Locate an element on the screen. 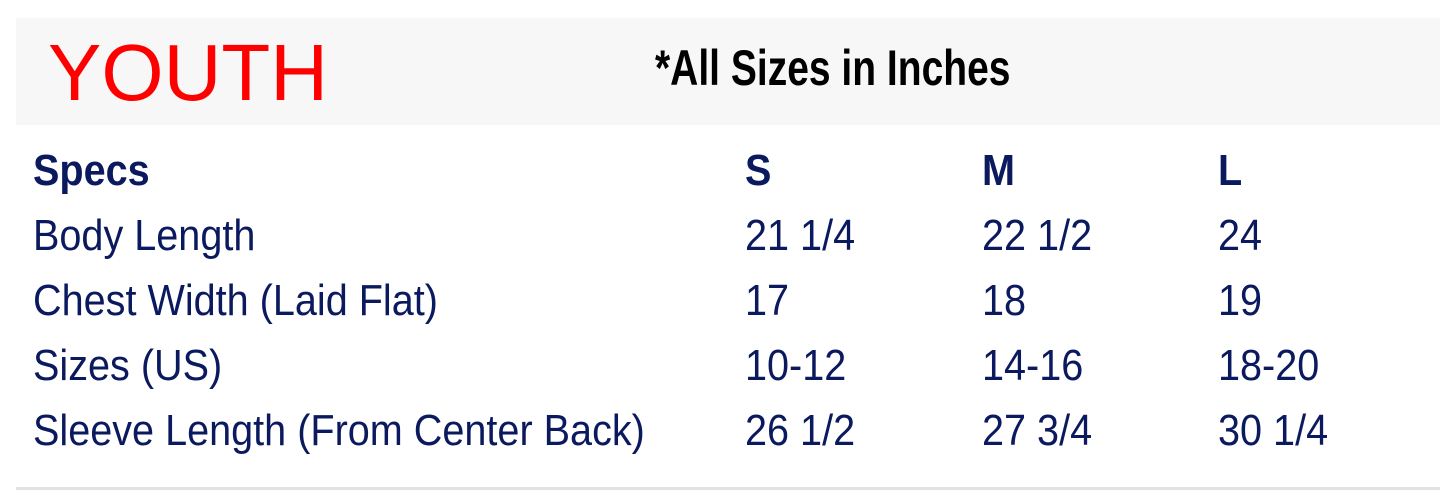 The image size is (1445, 501). column-header-l: L is located at coordinates (1230, 170).